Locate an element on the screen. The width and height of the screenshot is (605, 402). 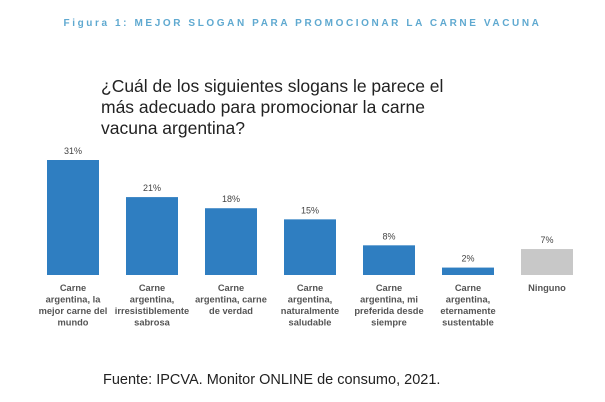
category-label-5: Carne argentina, mi preferida desde siempre is located at coordinates (388, 305).